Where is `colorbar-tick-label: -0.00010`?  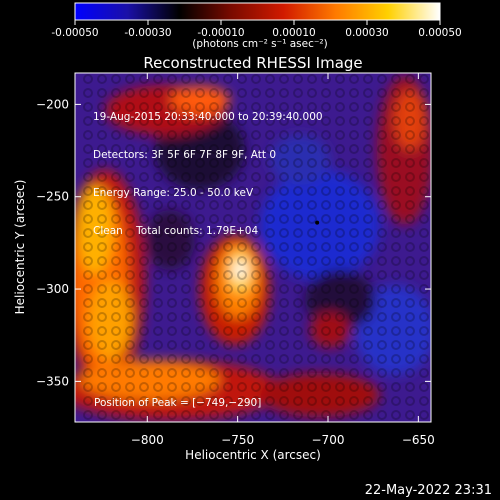 colorbar-tick-label: -0.00010 is located at coordinates (220, 33).